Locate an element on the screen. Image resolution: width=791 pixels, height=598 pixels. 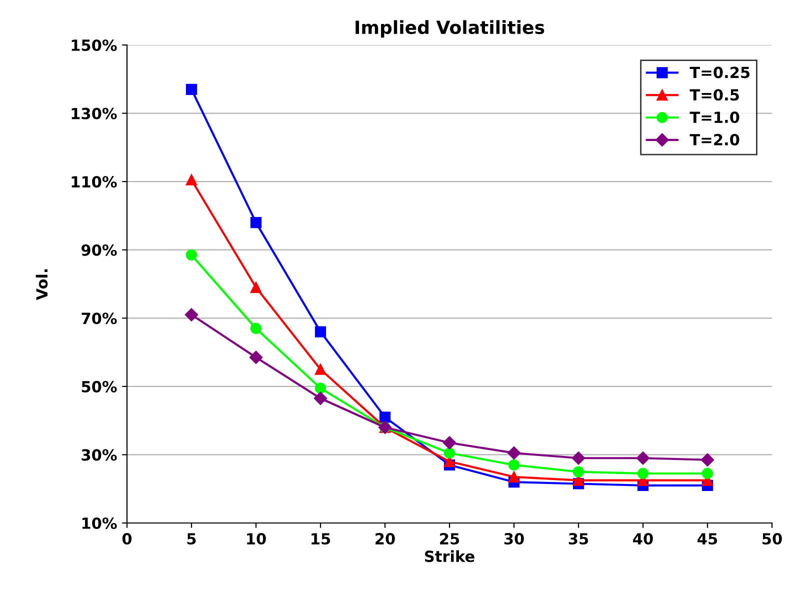
y-tick-label: 30% is located at coordinates (99, 455).